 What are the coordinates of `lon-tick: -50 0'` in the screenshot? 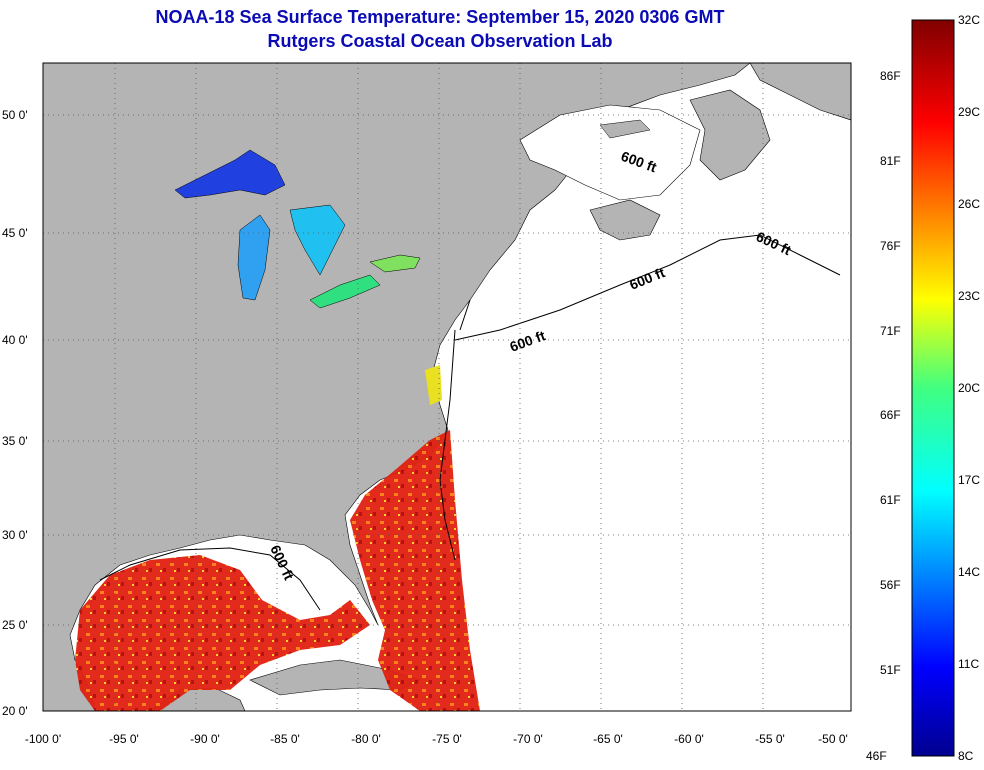 It's located at (833, 739).